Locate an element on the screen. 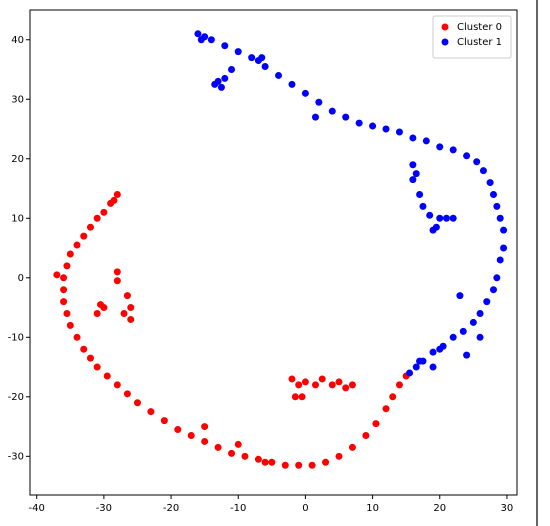  legend-label: Cluster 1 is located at coordinates (479, 42).